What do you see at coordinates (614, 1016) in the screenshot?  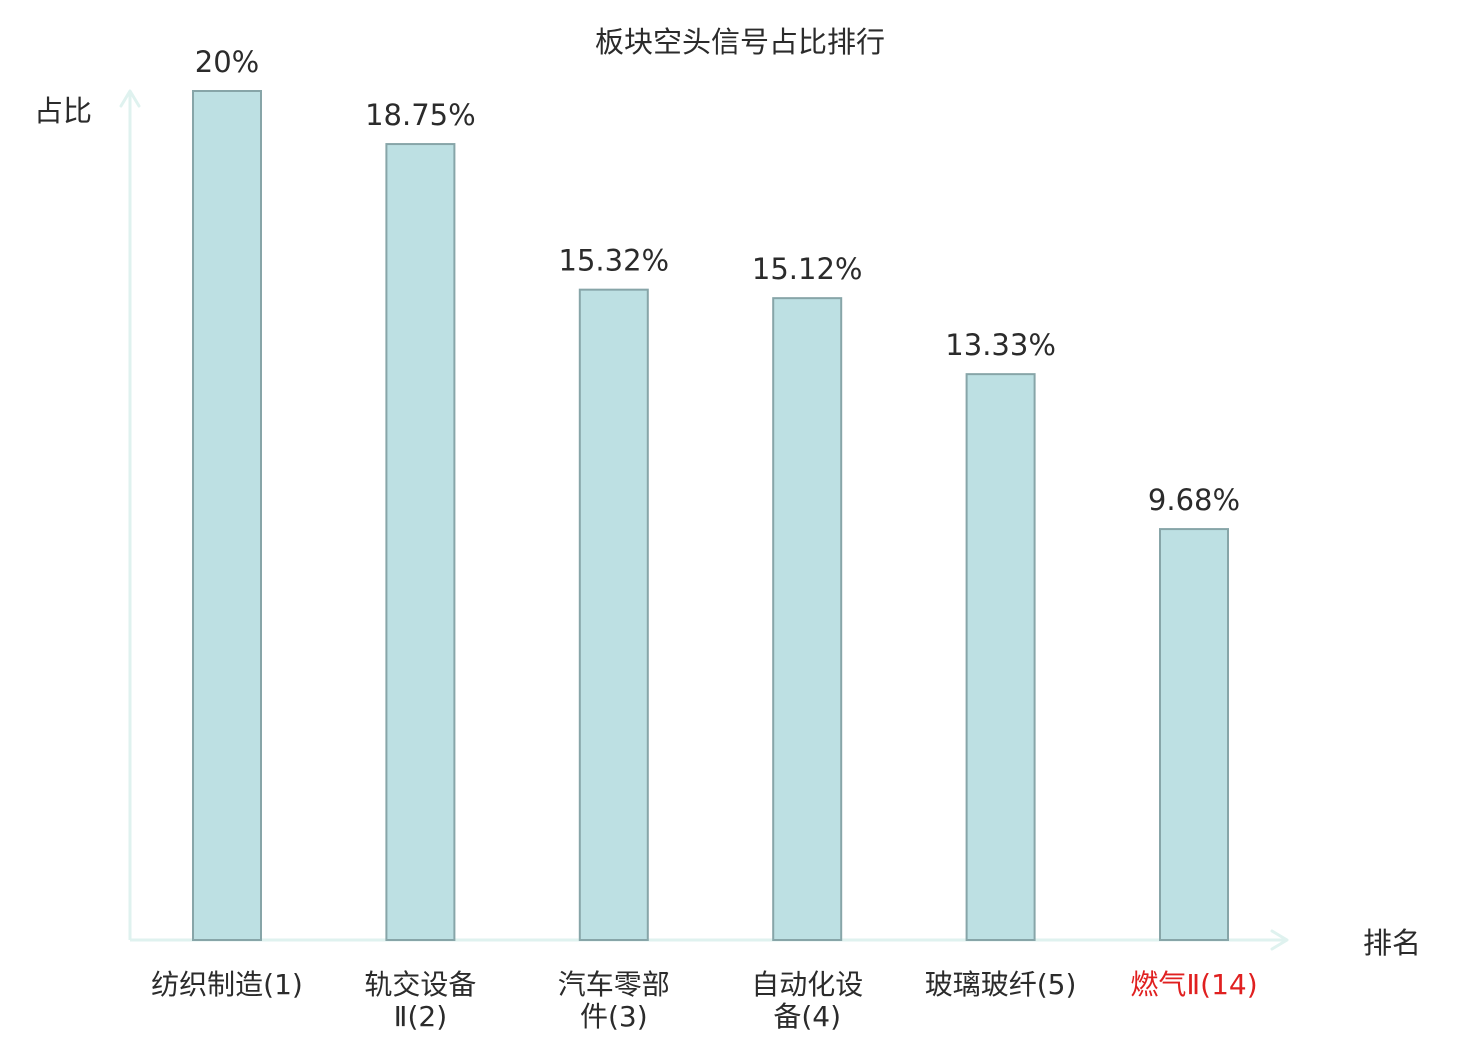 I see `category-label: 件(3)` at bounding box center [614, 1016].